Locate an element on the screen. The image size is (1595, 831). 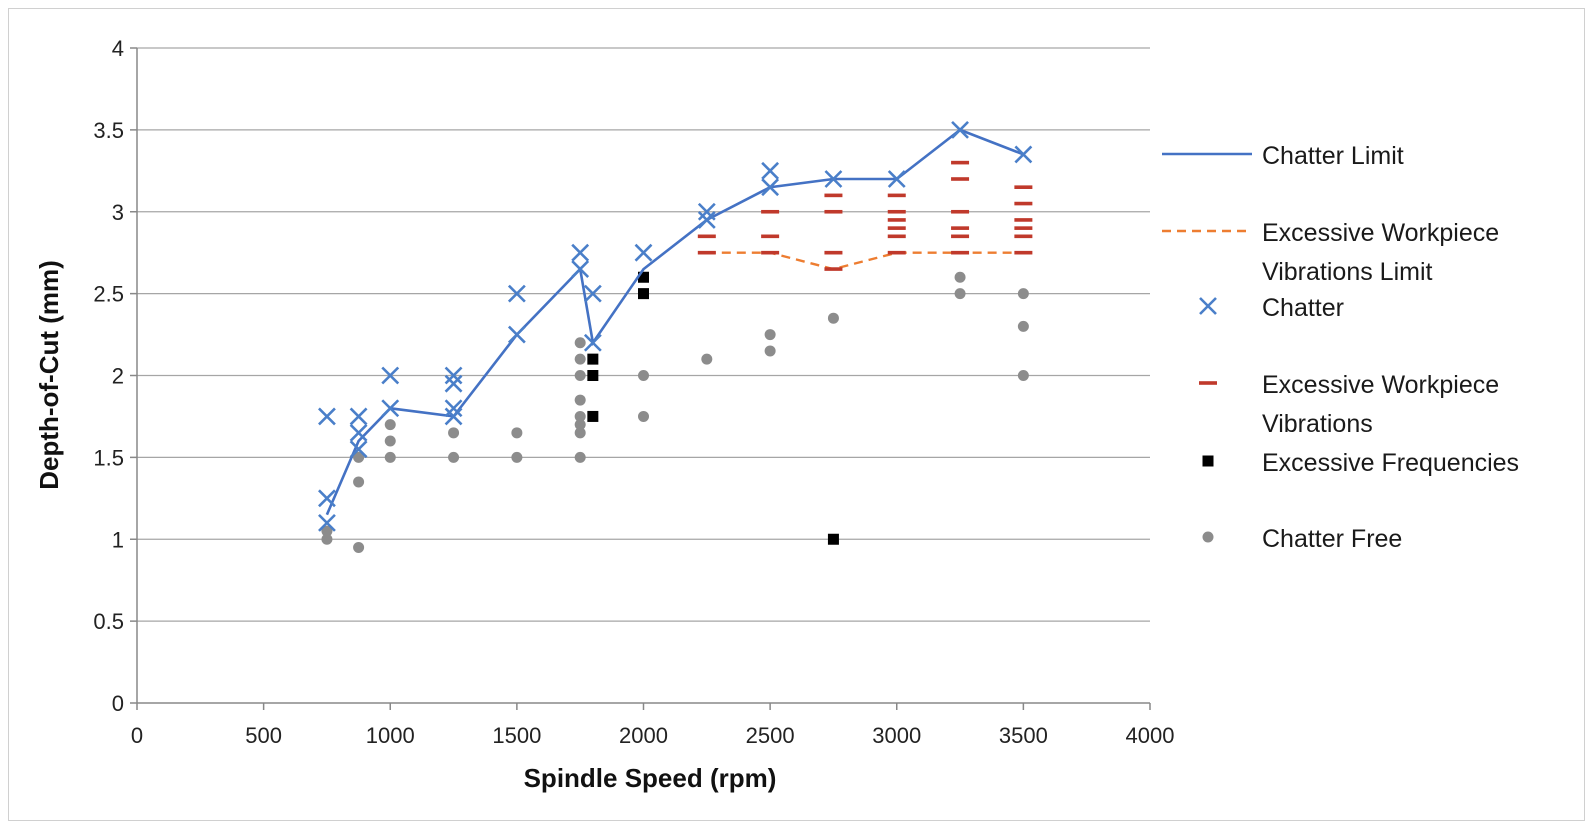
legend-label: Excessive Frequencies is located at coordinates (1390, 463).